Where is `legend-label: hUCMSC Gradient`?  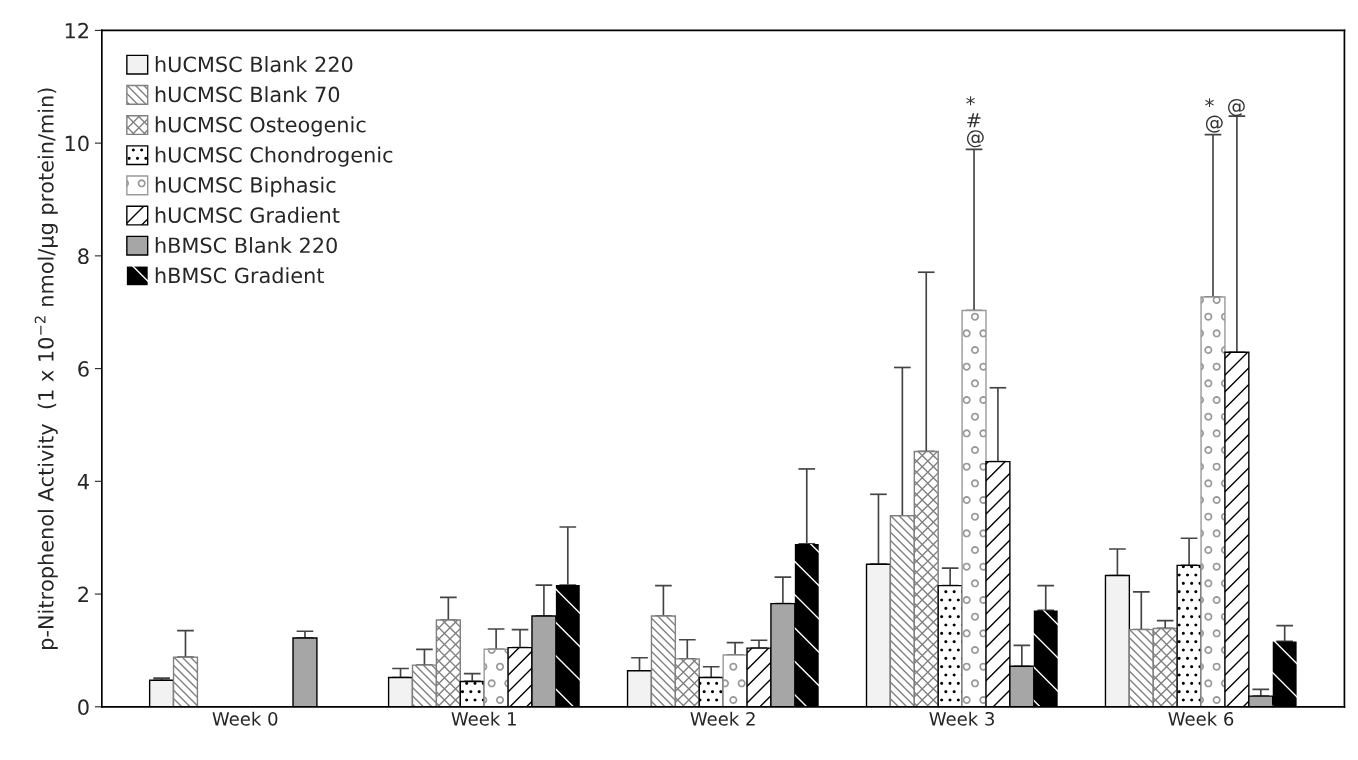 legend-label: hUCMSC Gradient is located at coordinates (247, 214).